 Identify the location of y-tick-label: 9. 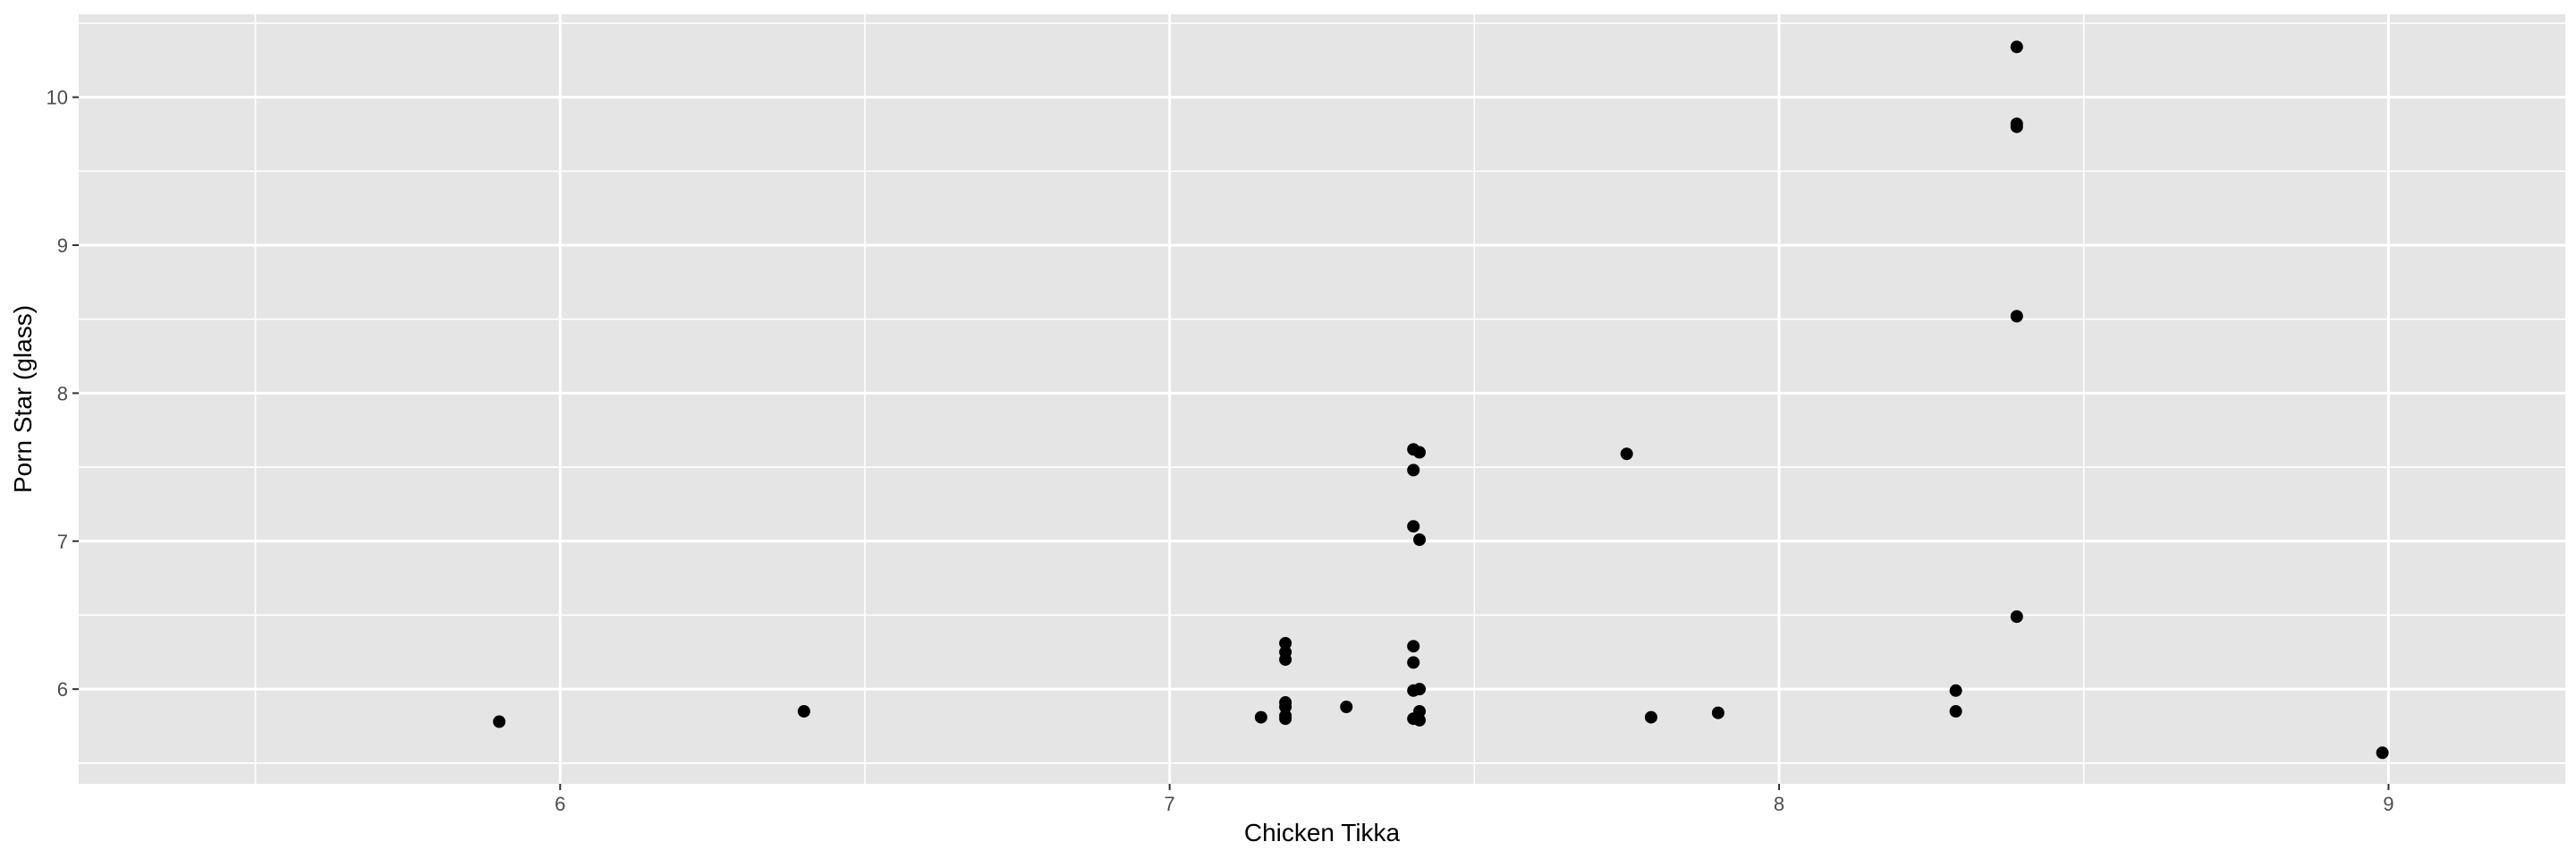
(62, 245).